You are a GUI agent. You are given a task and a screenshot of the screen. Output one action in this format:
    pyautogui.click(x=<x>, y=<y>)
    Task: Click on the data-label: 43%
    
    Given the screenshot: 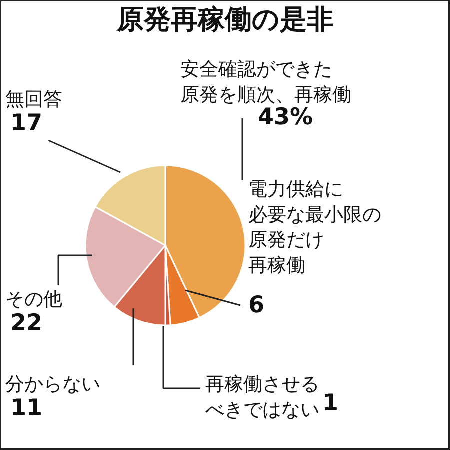 What is the action you would take?
    pyautogui.click(x=286, y=117)
    